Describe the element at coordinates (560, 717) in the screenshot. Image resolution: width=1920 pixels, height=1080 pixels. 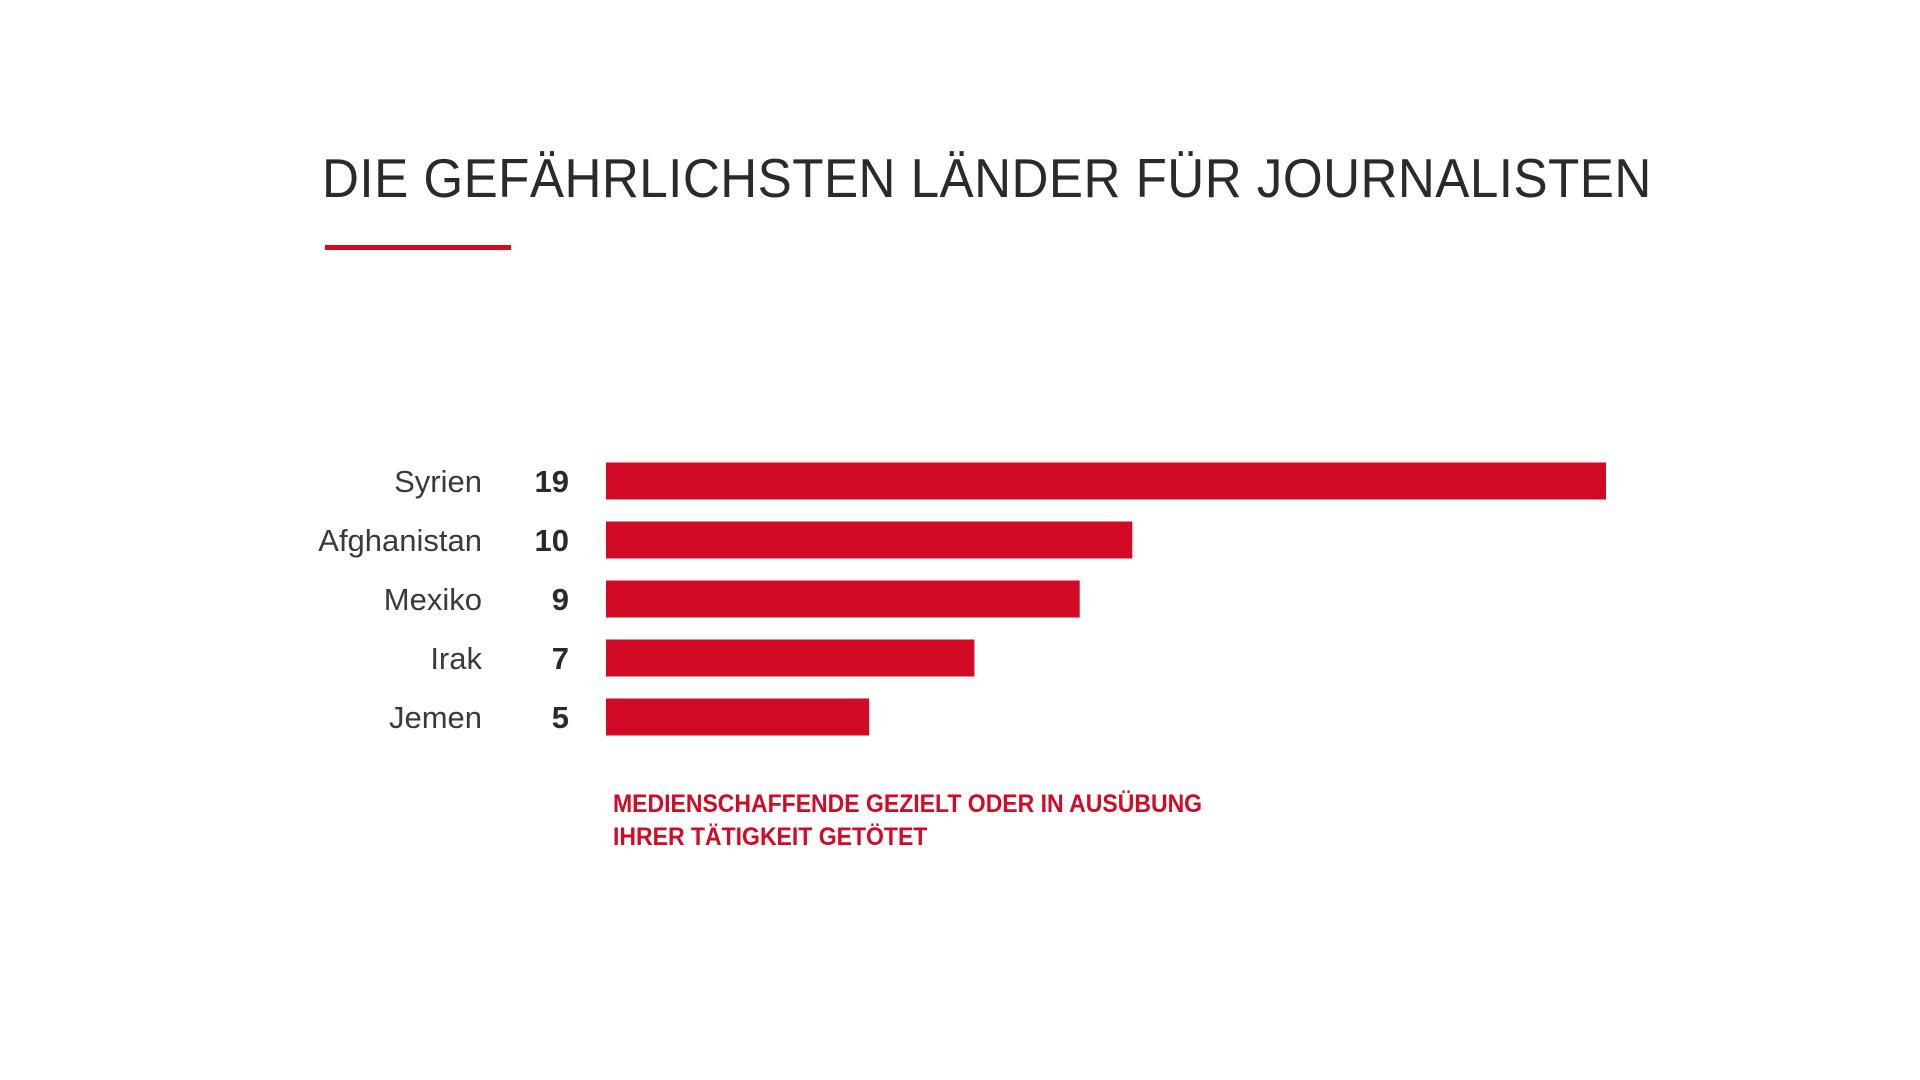
I see `value-label: 5` at that location.